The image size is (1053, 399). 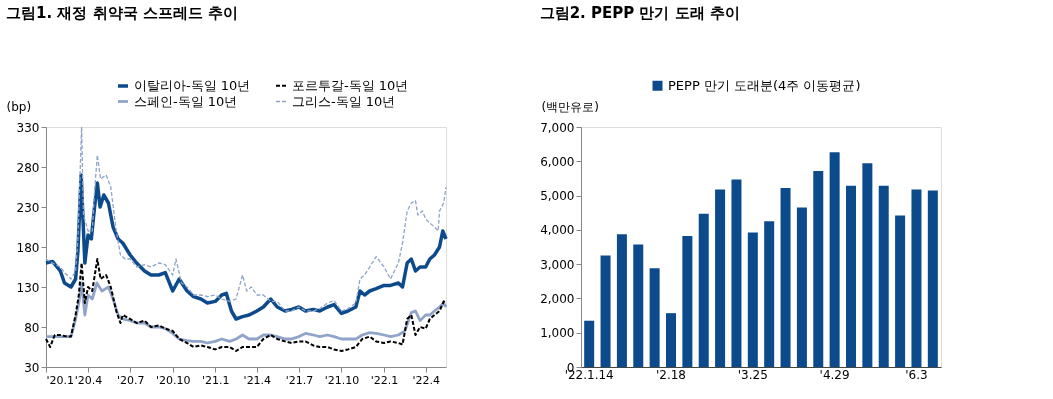 I want to click on y-tick-label: 6,000, so click(x=557, y=161).